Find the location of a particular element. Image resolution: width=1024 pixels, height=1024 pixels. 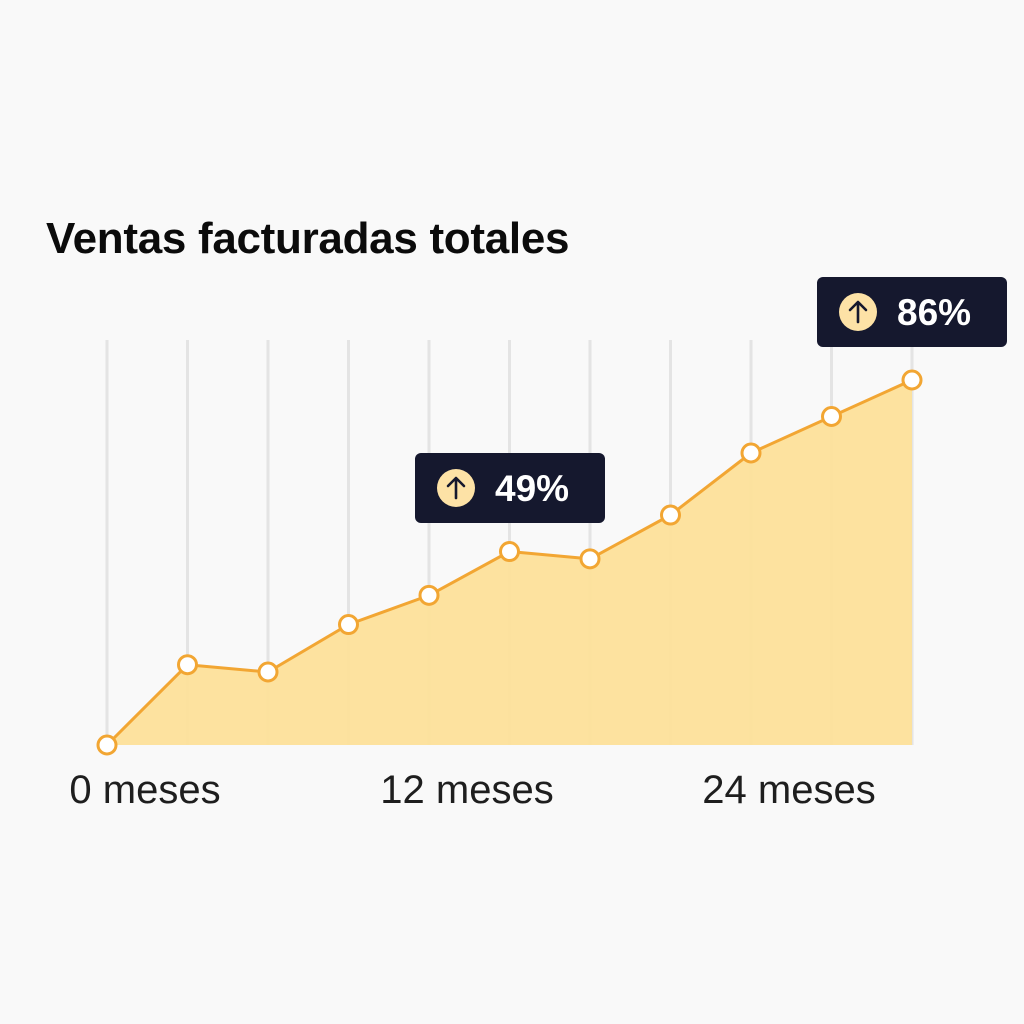

annotation-label: 49% is located at coordinates (532, 488).